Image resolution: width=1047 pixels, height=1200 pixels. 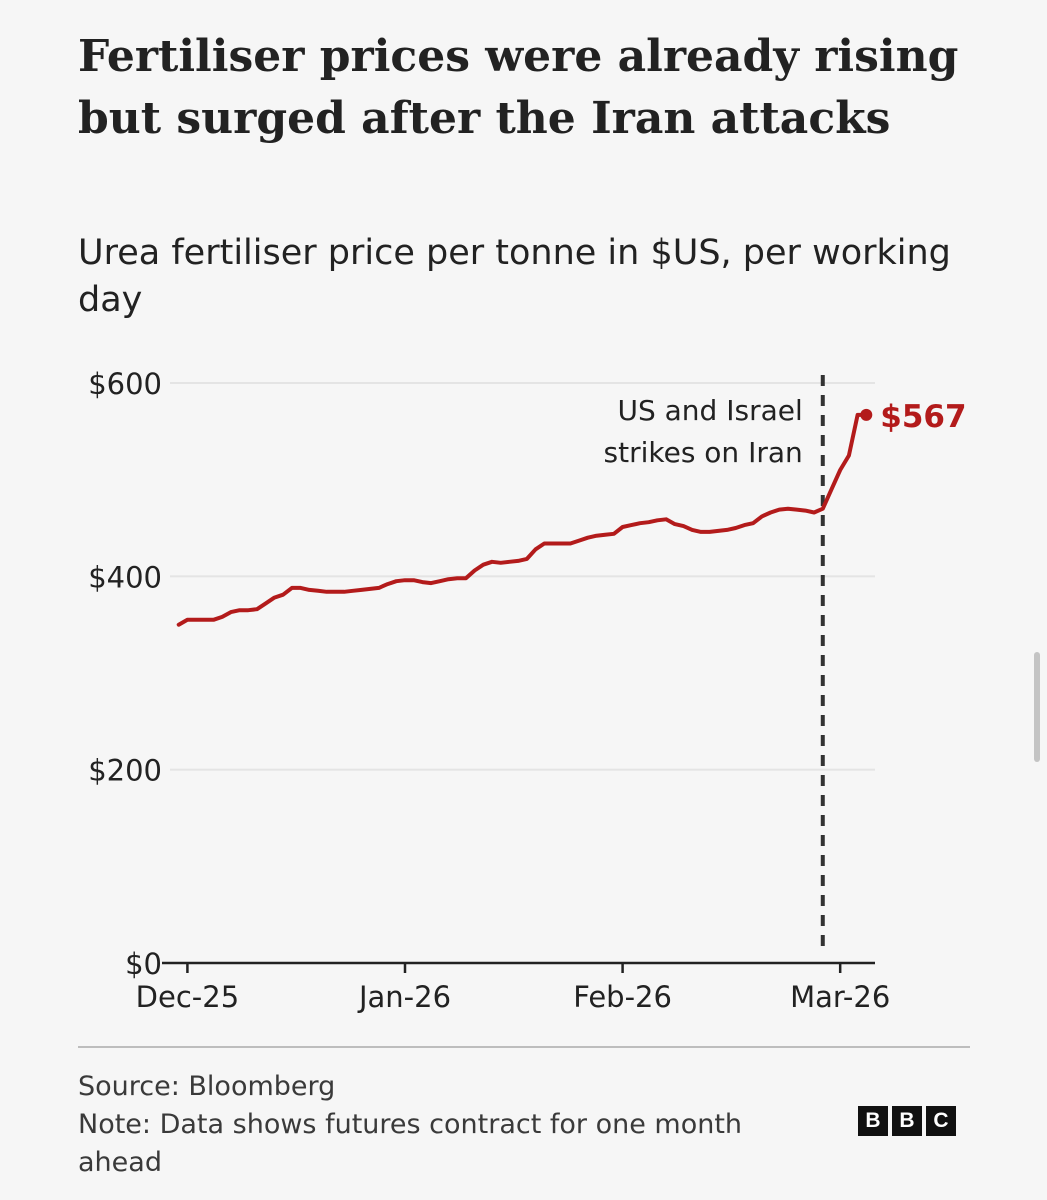 What do you see at coordinates (207, 1086) in the screenshot?
I see `source-note: Source: Bloomberg` at bounding box center [207, 1086].